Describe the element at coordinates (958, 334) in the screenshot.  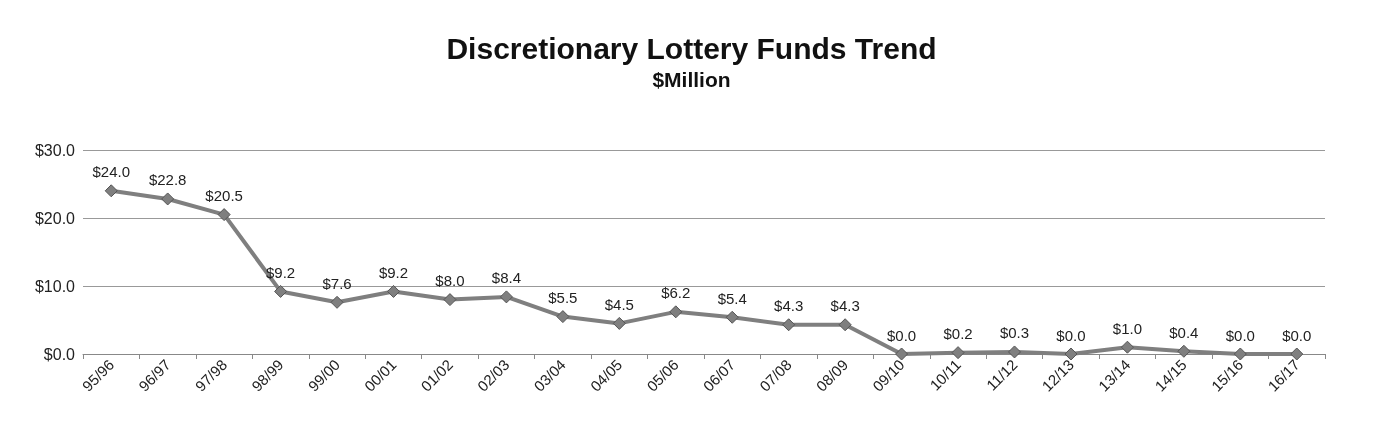
I see `data-label: $0.2` at that location.